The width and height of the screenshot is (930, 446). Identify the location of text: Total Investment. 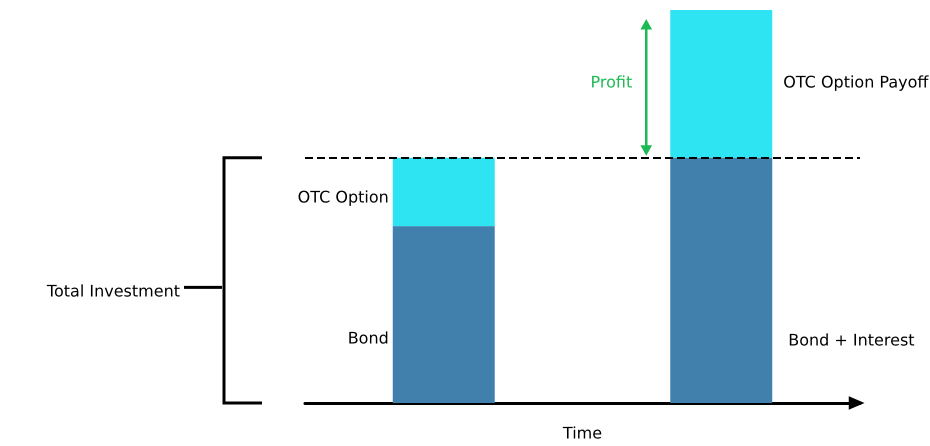
(113, 291).